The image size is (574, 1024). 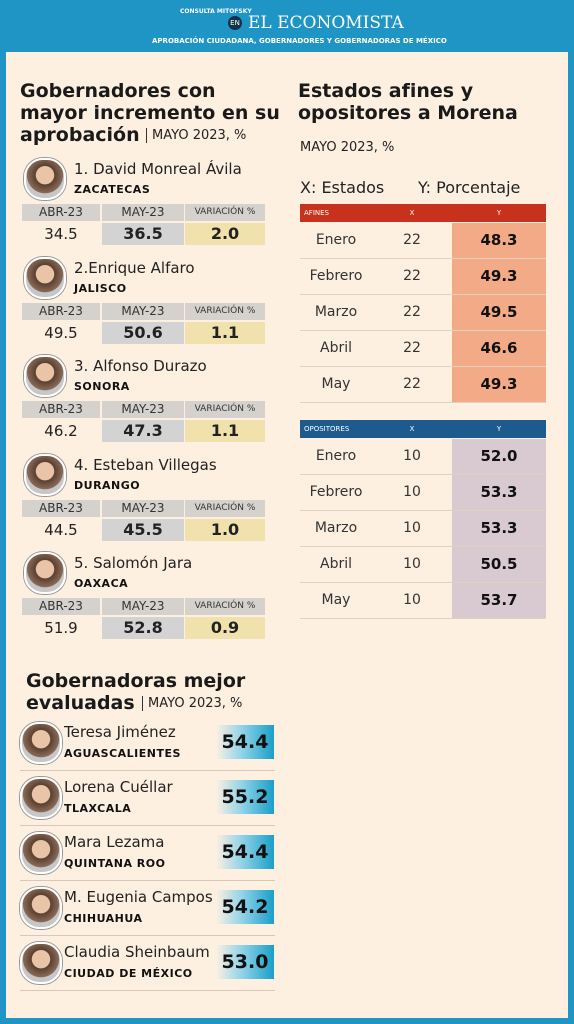 I want to click on section-title: Gobernadoras mejor evaluadas, so click(x=136, y=692).